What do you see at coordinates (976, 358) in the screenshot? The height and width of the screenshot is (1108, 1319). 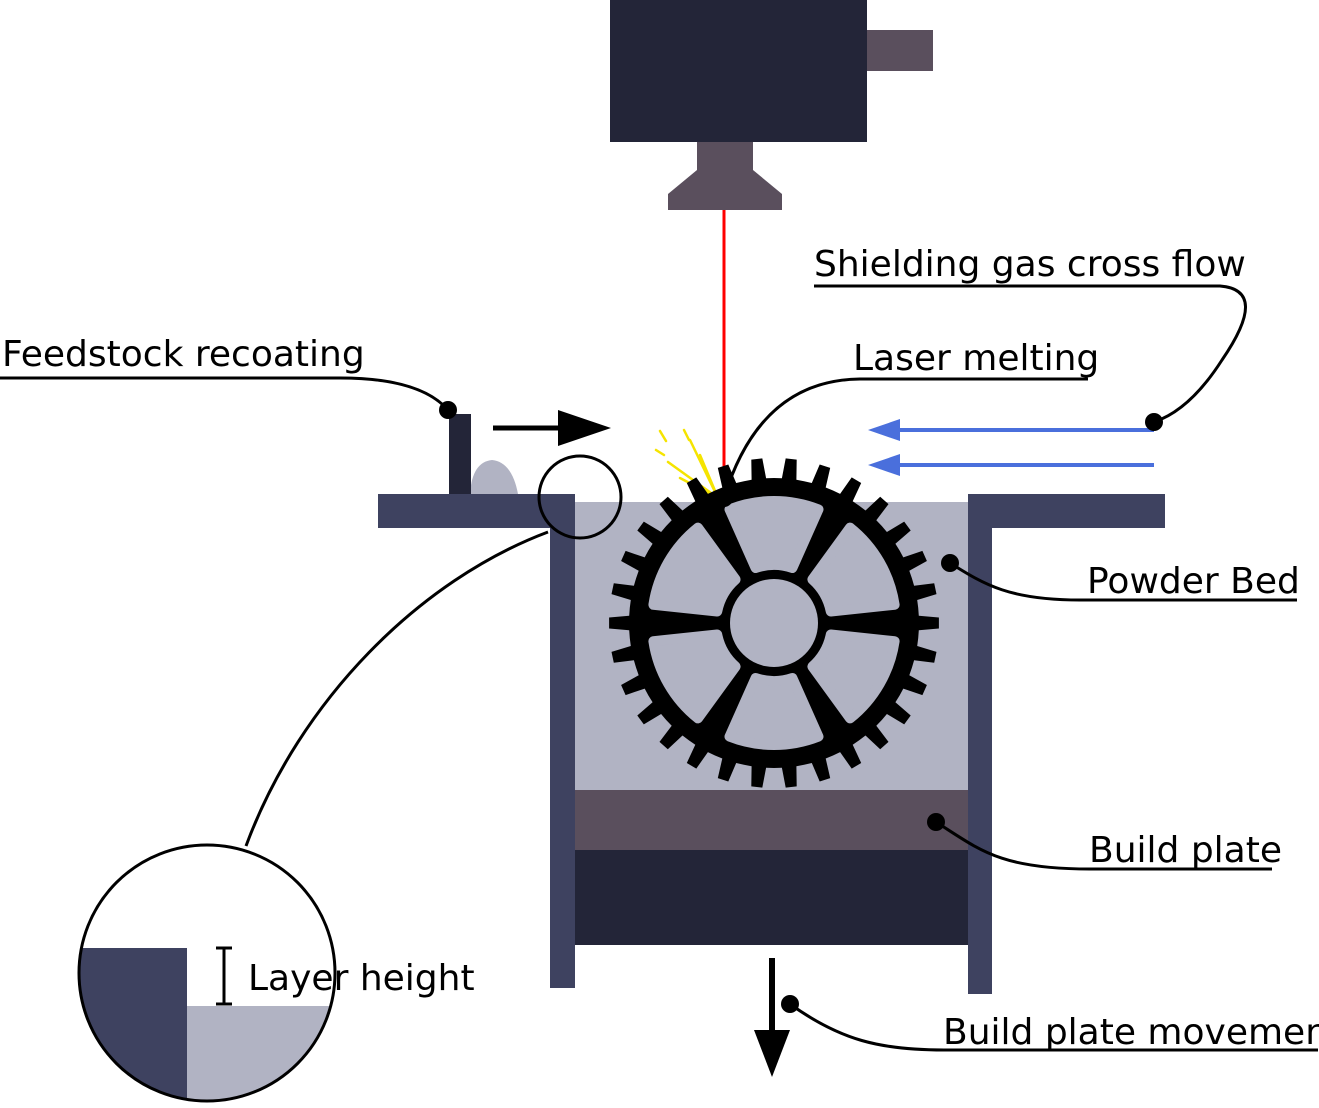 I see `label-laser: Laser melting` at bounding box center [976, 358].